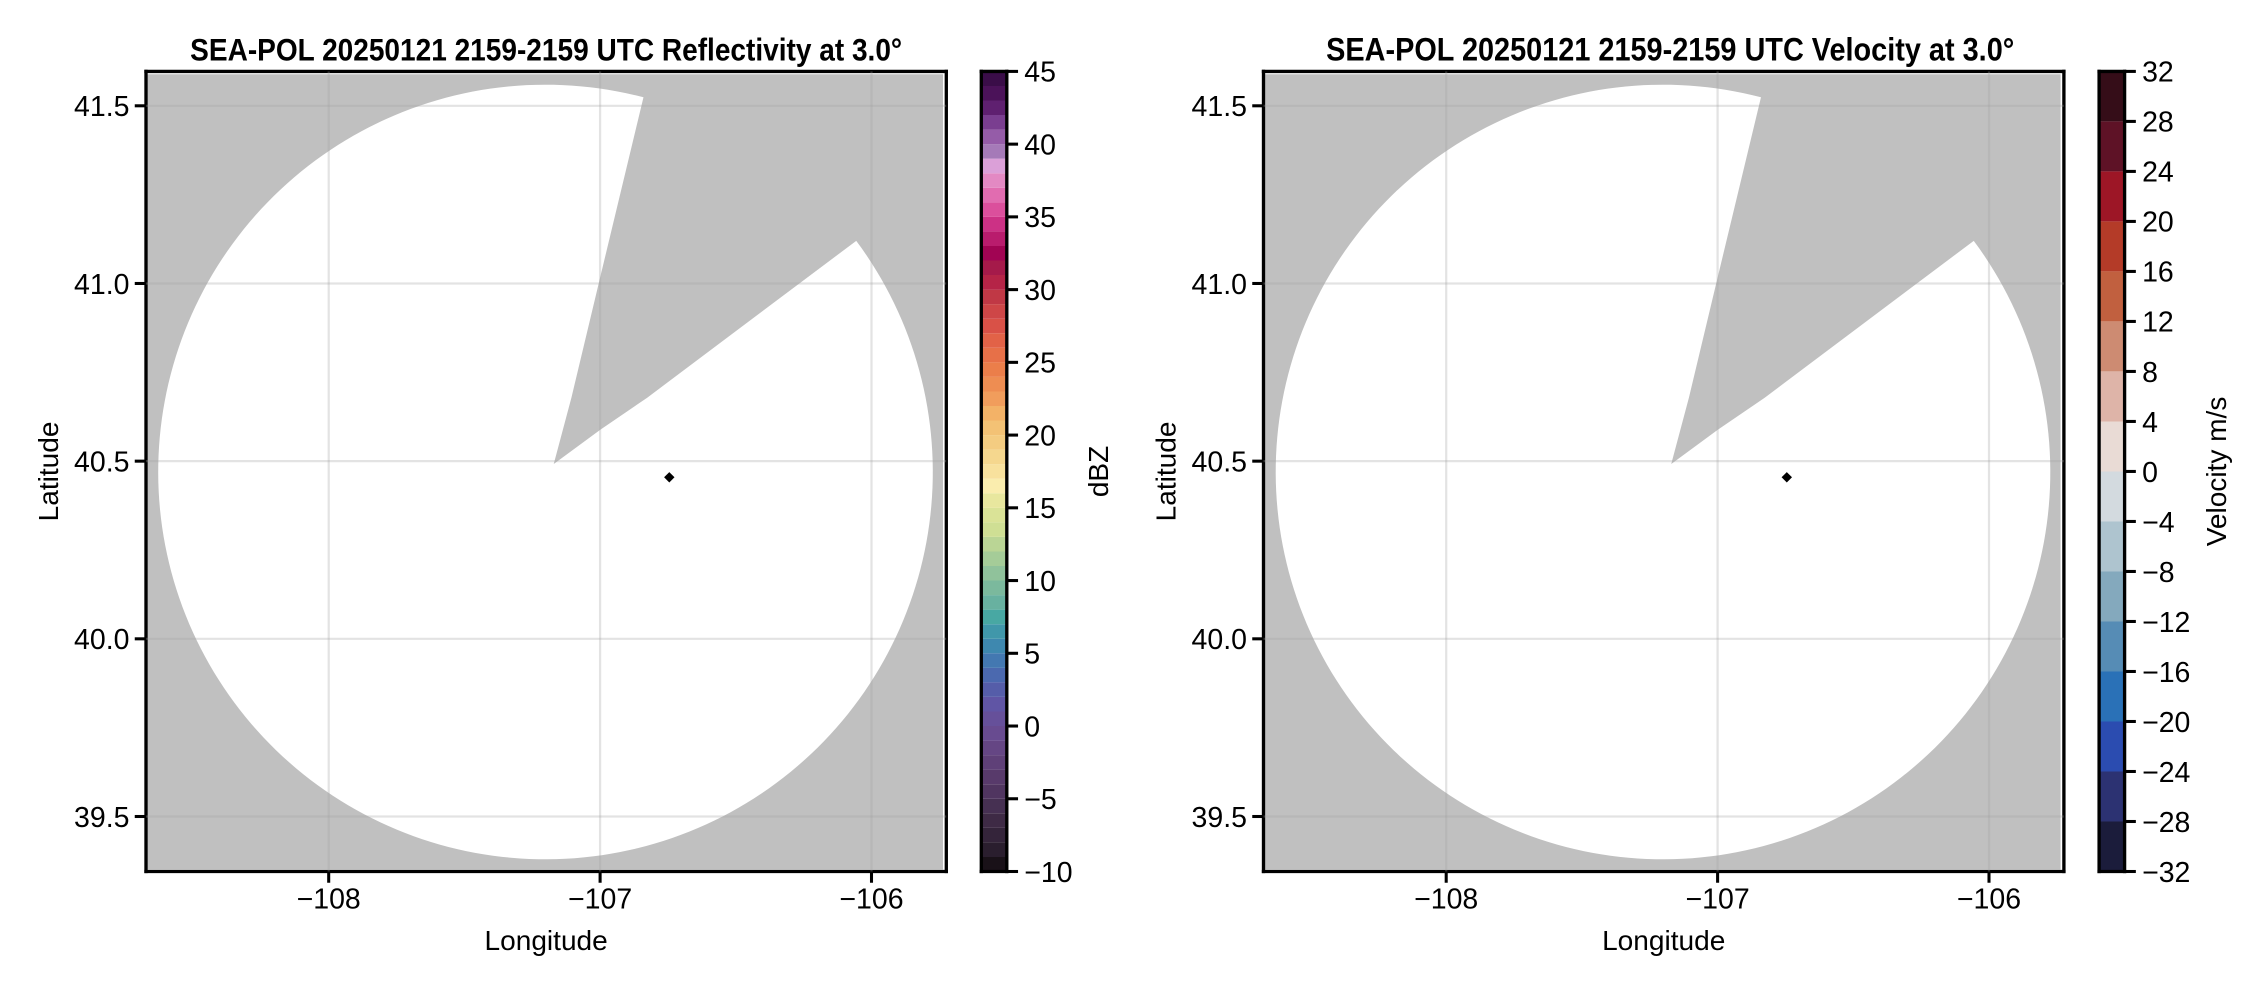  Describe the element at coordinates (1040, 800) in the screenshot. I see `svg-text: −5` at that location.